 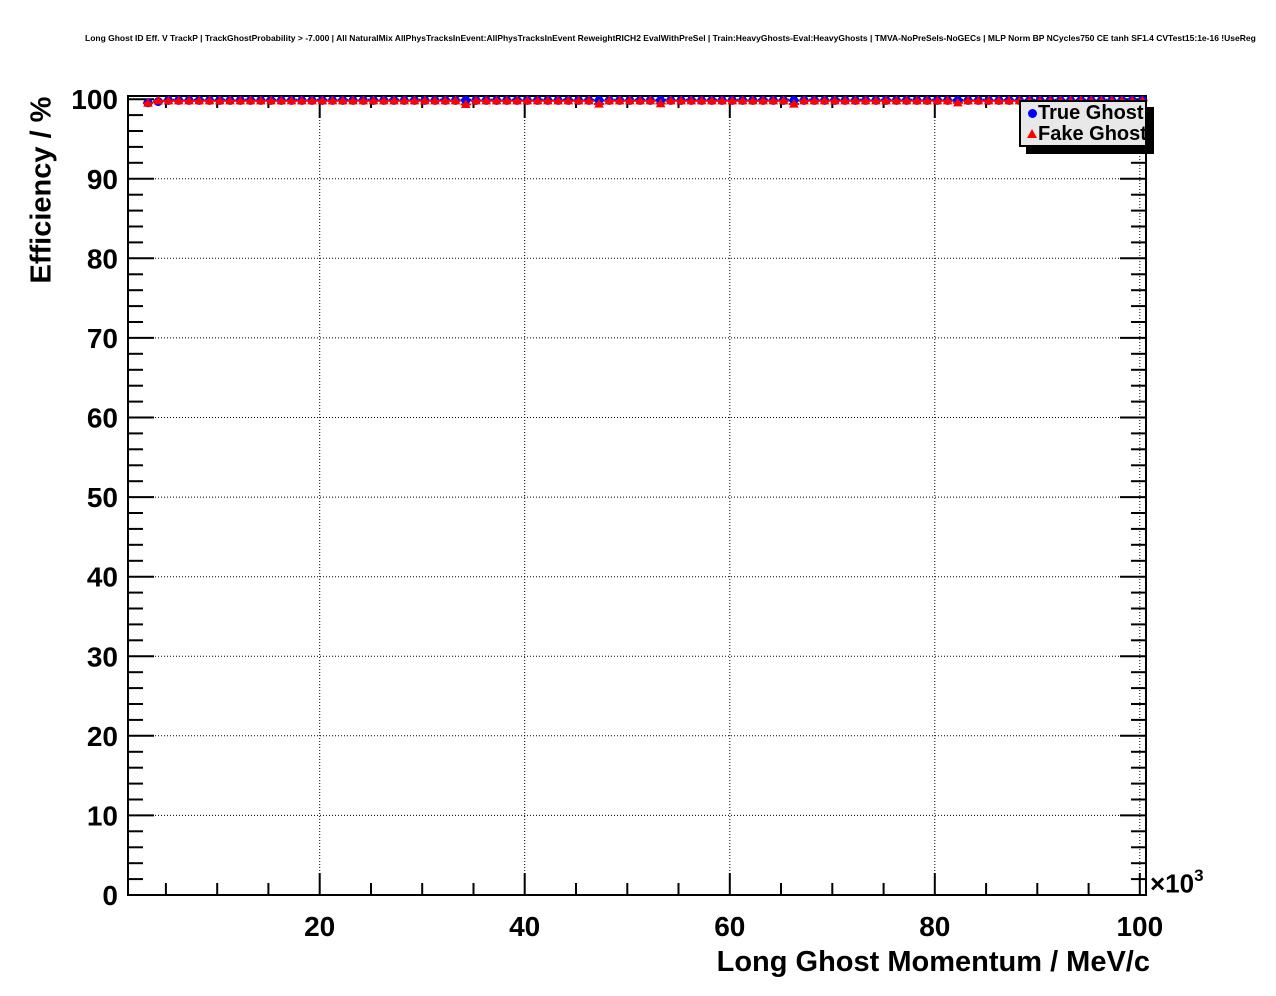 I want to click on svg-text: 70, so click(x=102, y=338).